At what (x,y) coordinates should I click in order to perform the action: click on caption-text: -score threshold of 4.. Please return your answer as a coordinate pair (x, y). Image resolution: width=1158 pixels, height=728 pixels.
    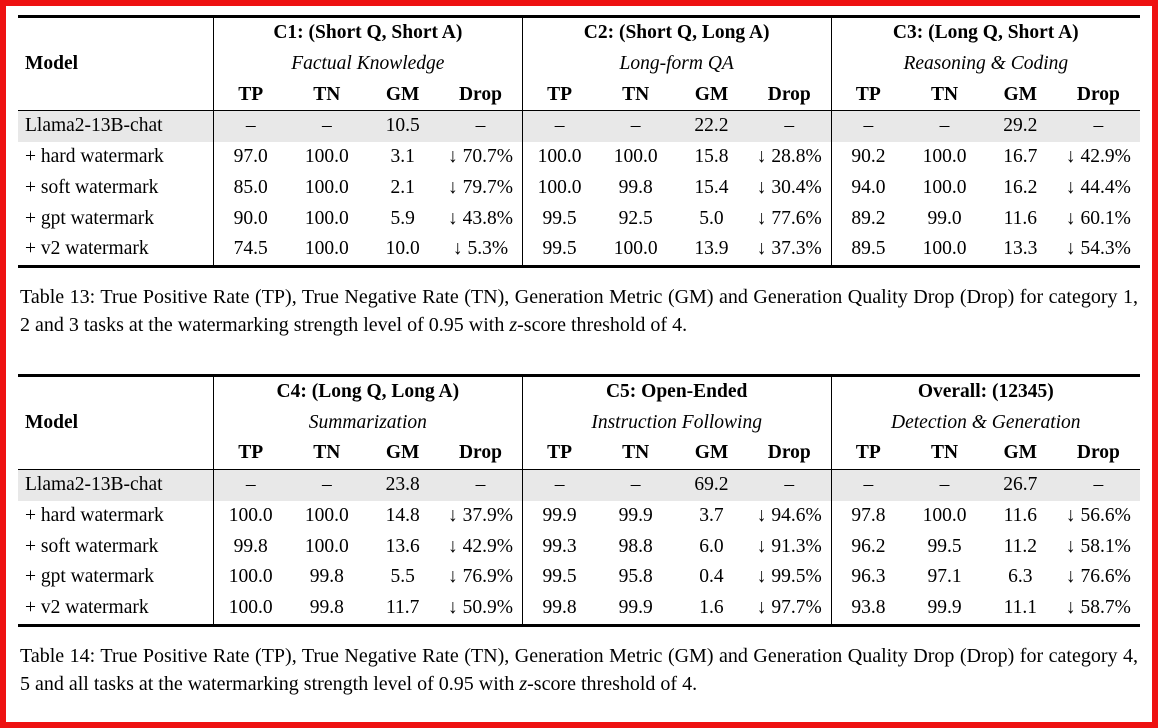
    Looking at the image, I should click on (612, 684).